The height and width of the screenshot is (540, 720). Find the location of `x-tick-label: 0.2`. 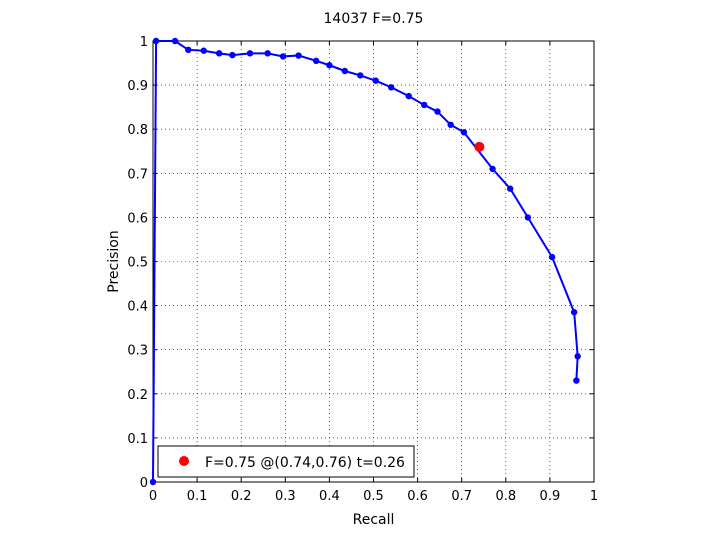

x-tick-label: 0.2 is located at coordinates (241, 496).